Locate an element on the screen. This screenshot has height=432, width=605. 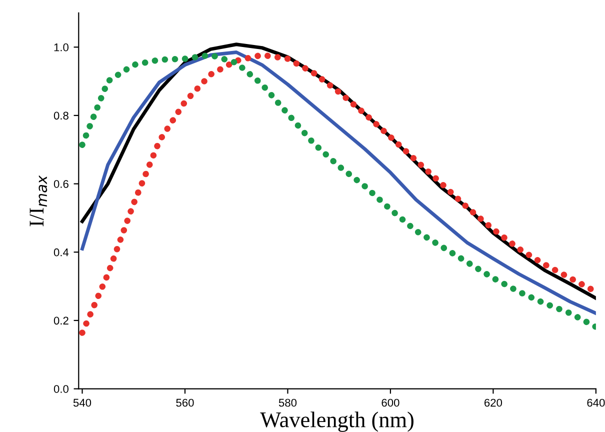
x-axis-title: Wavelength (nm) is located at coordinates (337, 422).